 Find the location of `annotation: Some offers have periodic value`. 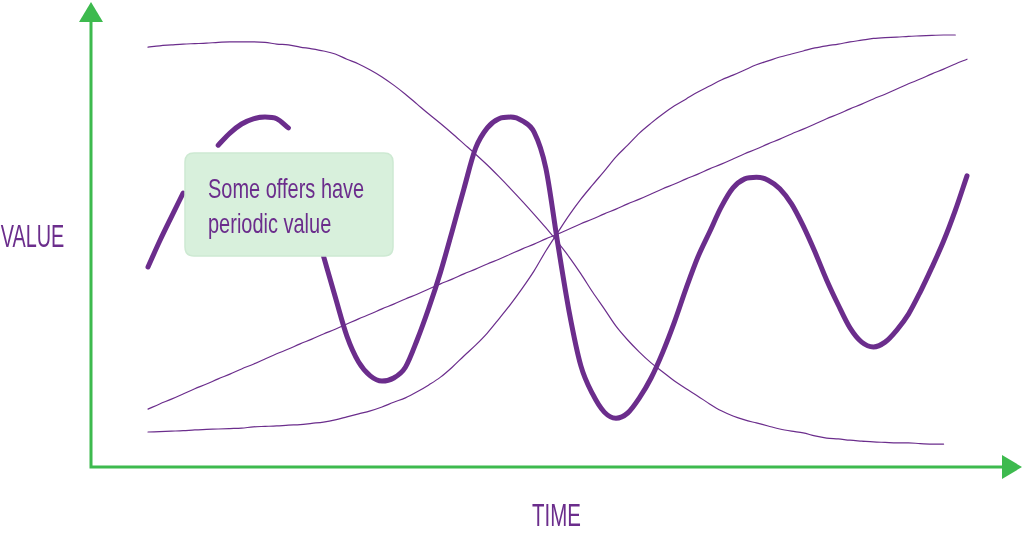

annotation: Some offers have periodic value is located at coordinates (286, 205).